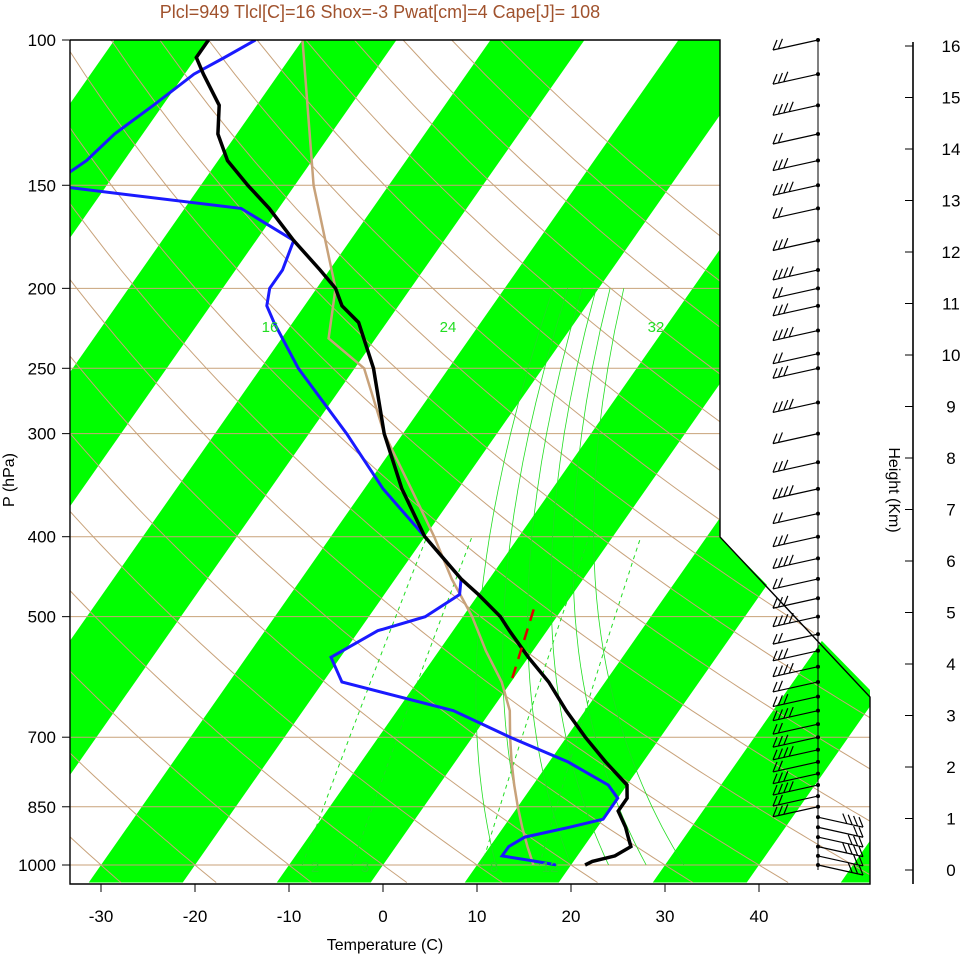 Image resolution: width=961 pixels, height=957 pixels. Describe the element at coordinates (665, 916) in the screenshot. I see `x-tick-label: 30` at that location.